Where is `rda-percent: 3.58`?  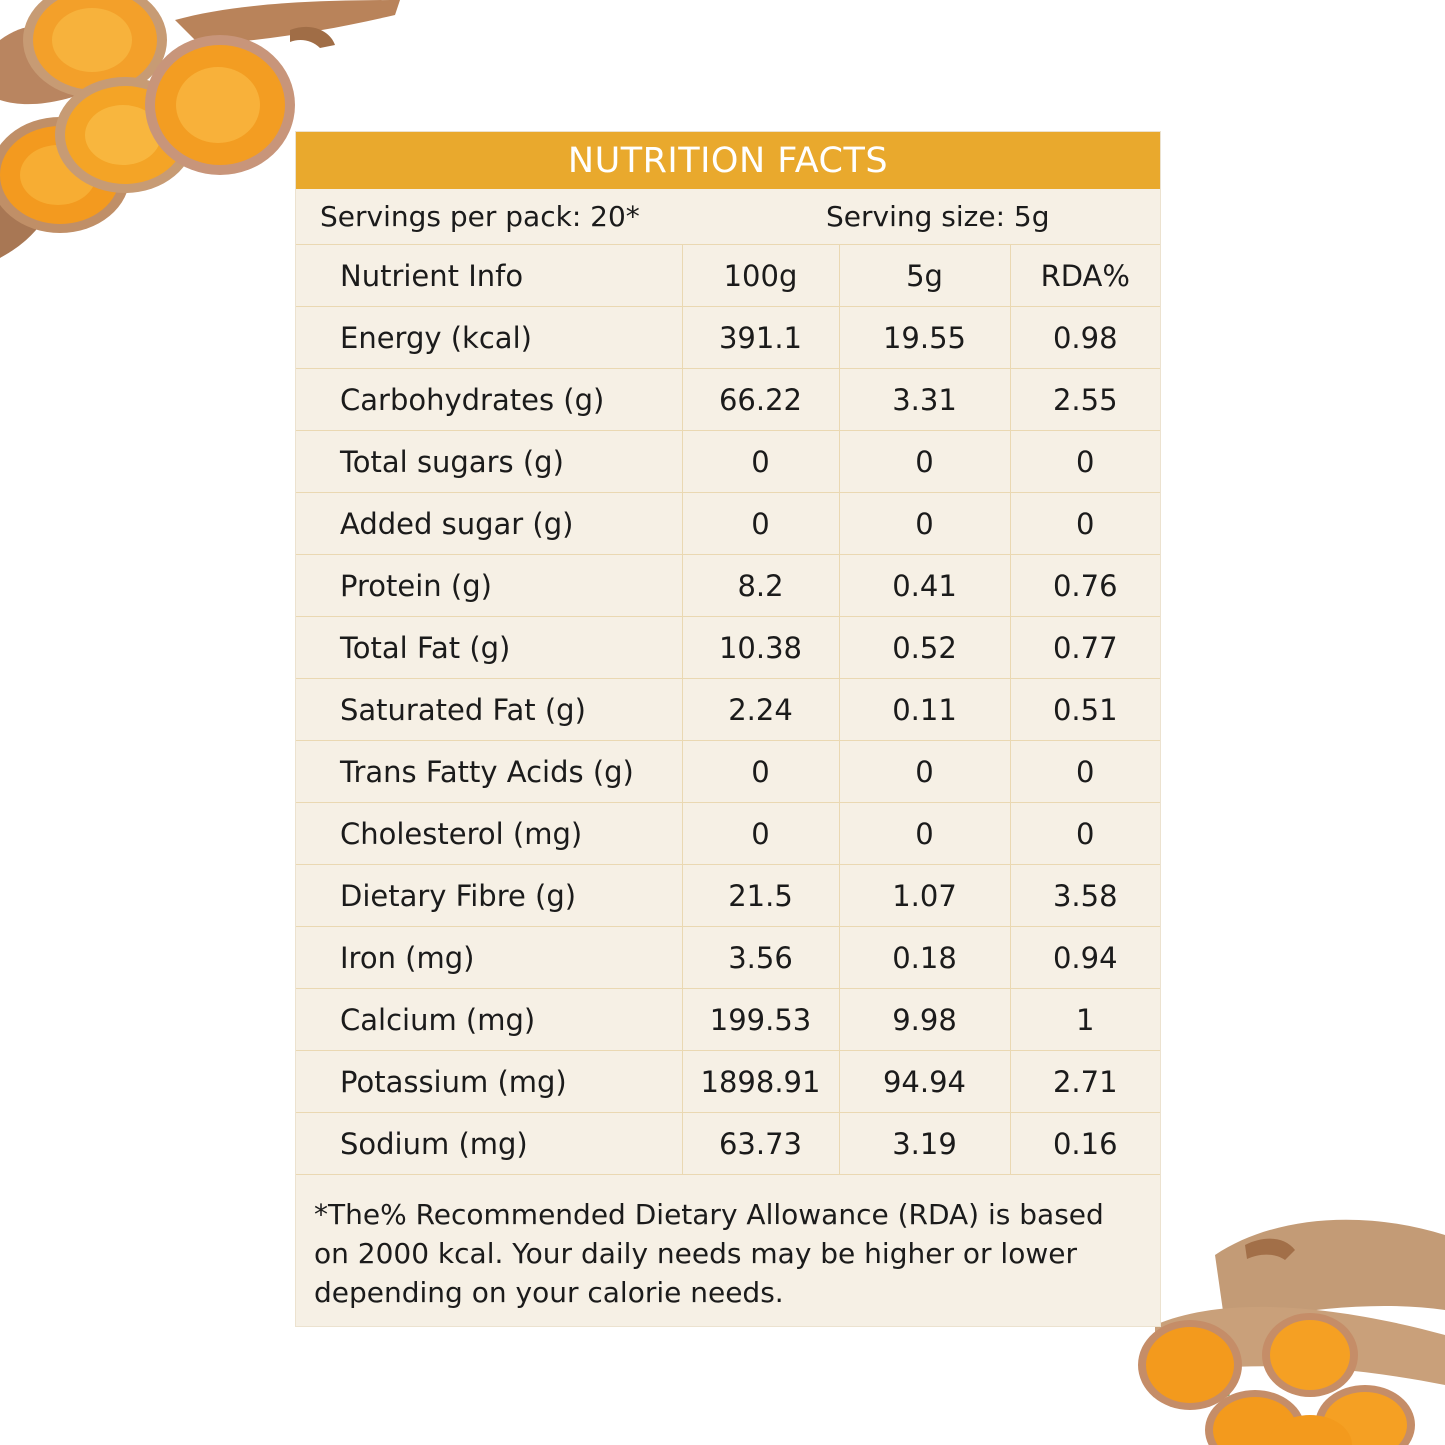
rda-percent: 3.58 is located at coordinates (1085, 895).